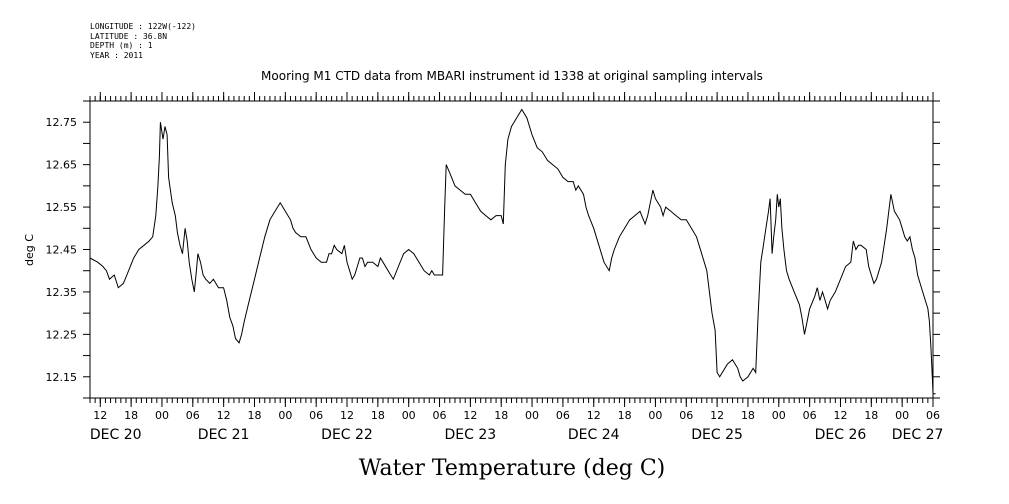  Describe the element at coordinates (116, 55) in the screenshot. I see `meta-year: YEAR : 2011` at that location.